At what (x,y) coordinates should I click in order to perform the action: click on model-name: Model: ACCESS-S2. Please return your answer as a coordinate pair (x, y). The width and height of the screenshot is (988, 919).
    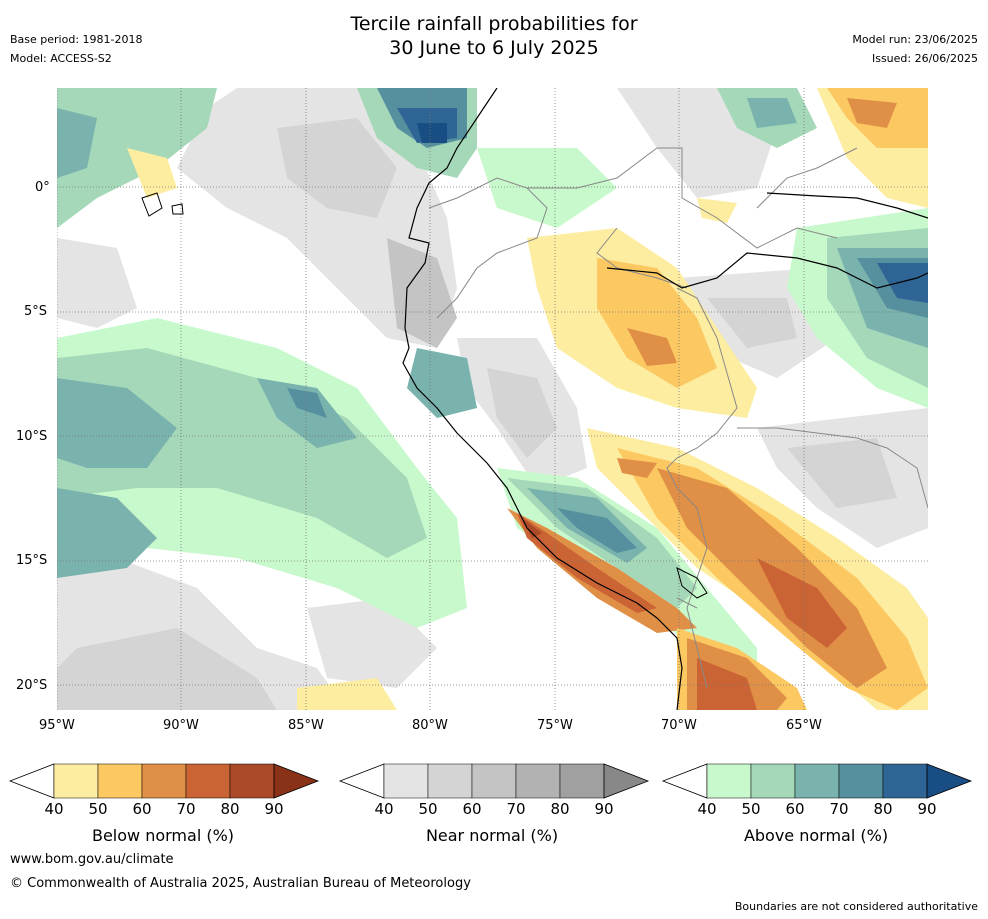
    Looking at the image, I should click on (61, 58).